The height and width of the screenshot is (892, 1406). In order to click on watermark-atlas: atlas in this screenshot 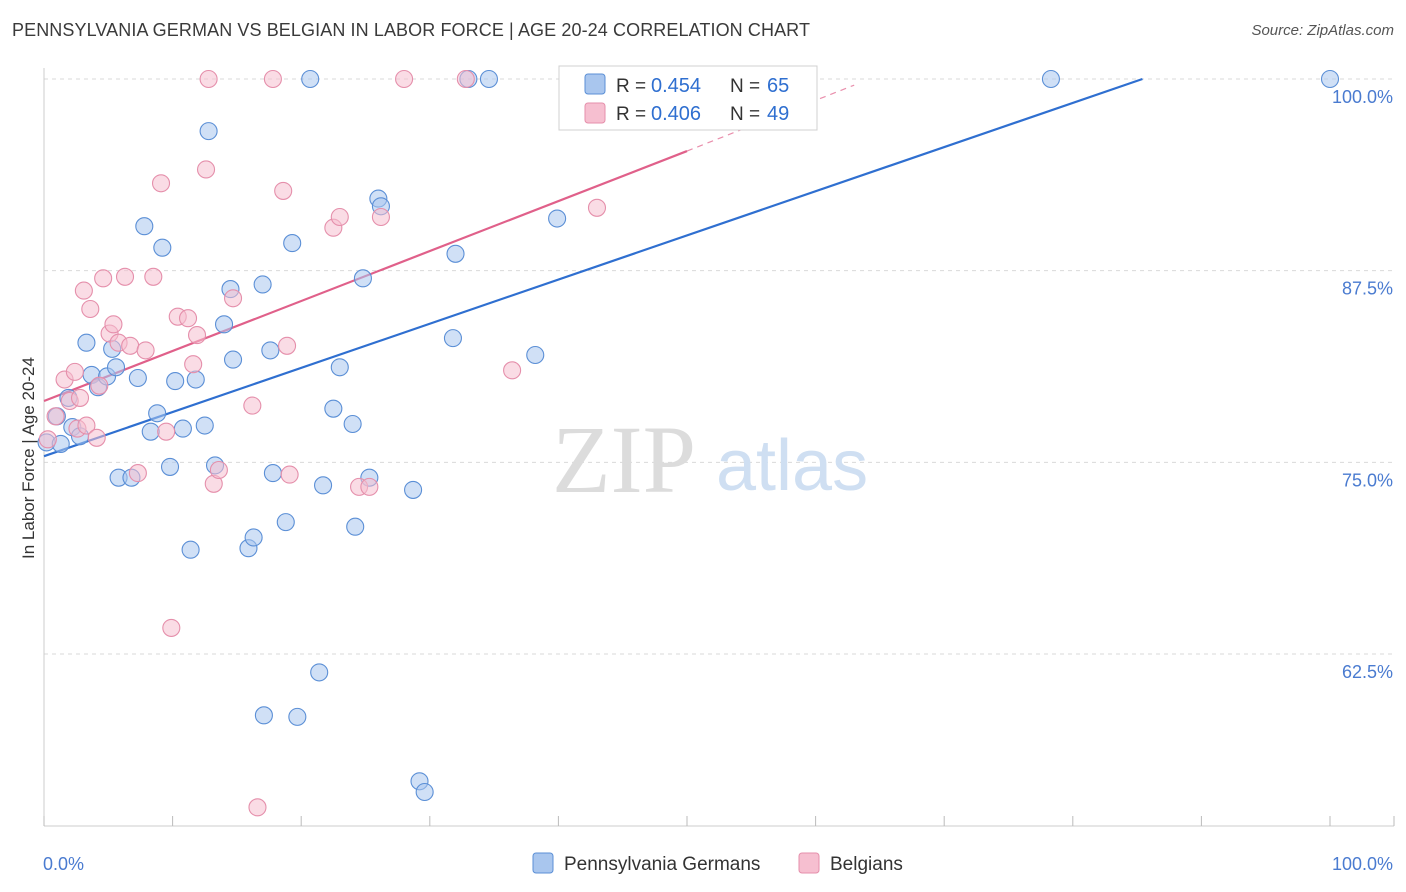, I will do `click(792, 466)`.